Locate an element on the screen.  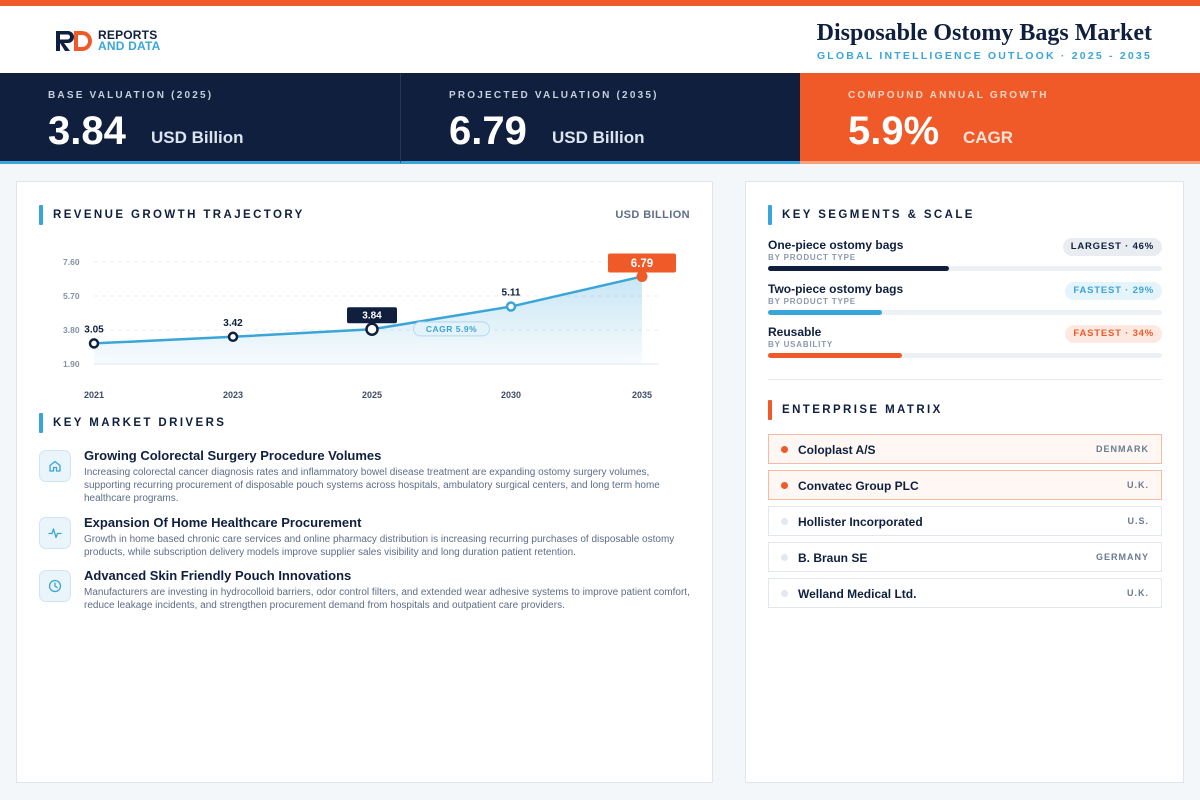
logo-text-line1: REPORTS is located at coordinates (128, 35).